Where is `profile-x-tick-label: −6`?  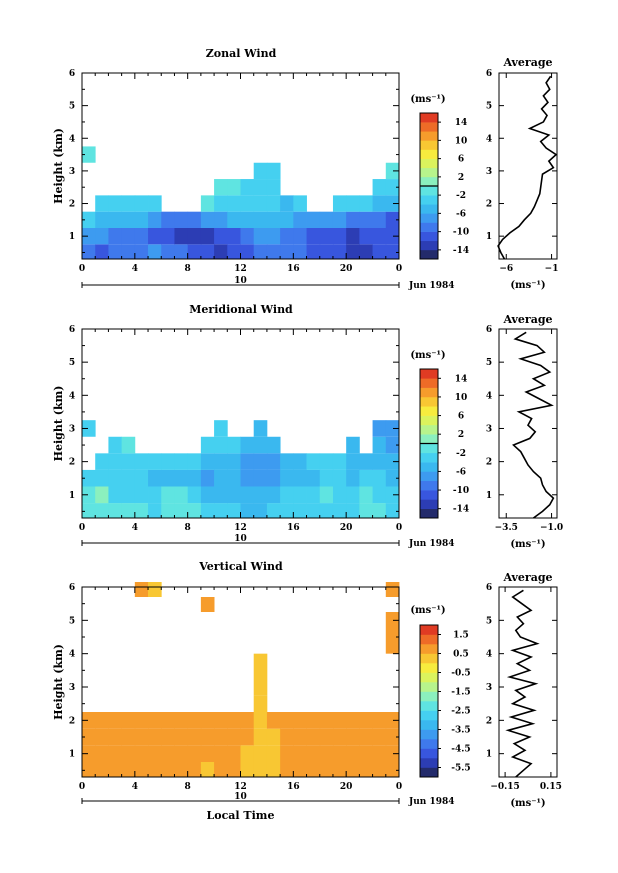 profile-x-tick-label: −6 is located at coordinates (506, 269).